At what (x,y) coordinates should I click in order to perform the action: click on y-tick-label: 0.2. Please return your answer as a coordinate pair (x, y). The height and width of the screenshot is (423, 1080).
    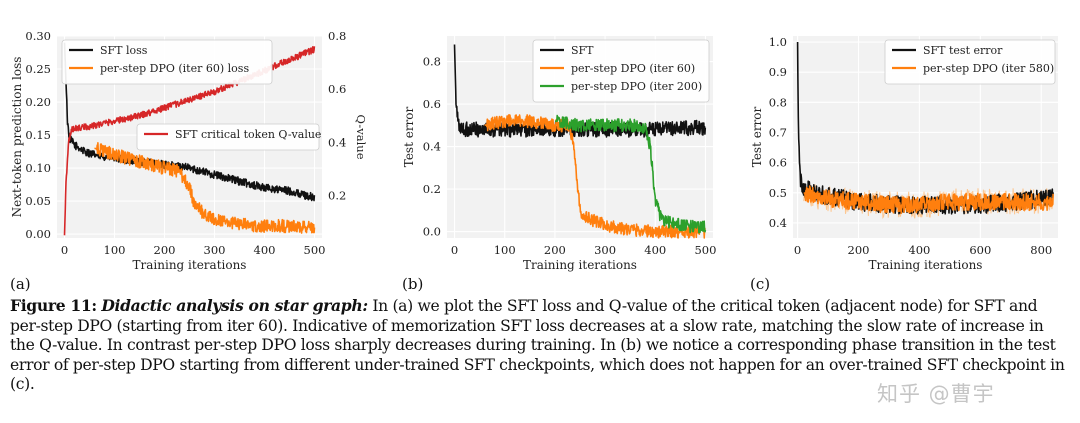
    Looking at the image, I should click on (432, 189).